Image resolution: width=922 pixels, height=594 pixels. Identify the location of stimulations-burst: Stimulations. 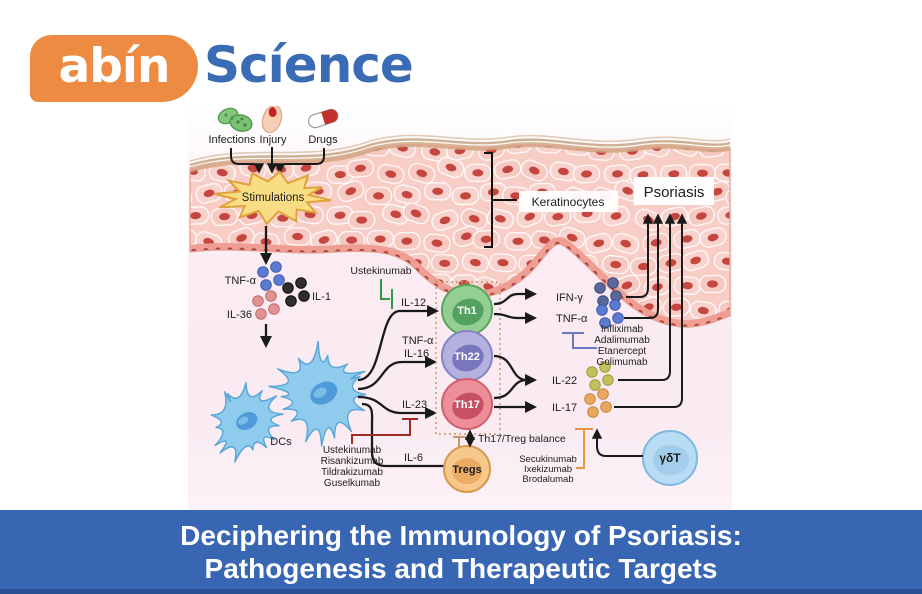
(273, 198).